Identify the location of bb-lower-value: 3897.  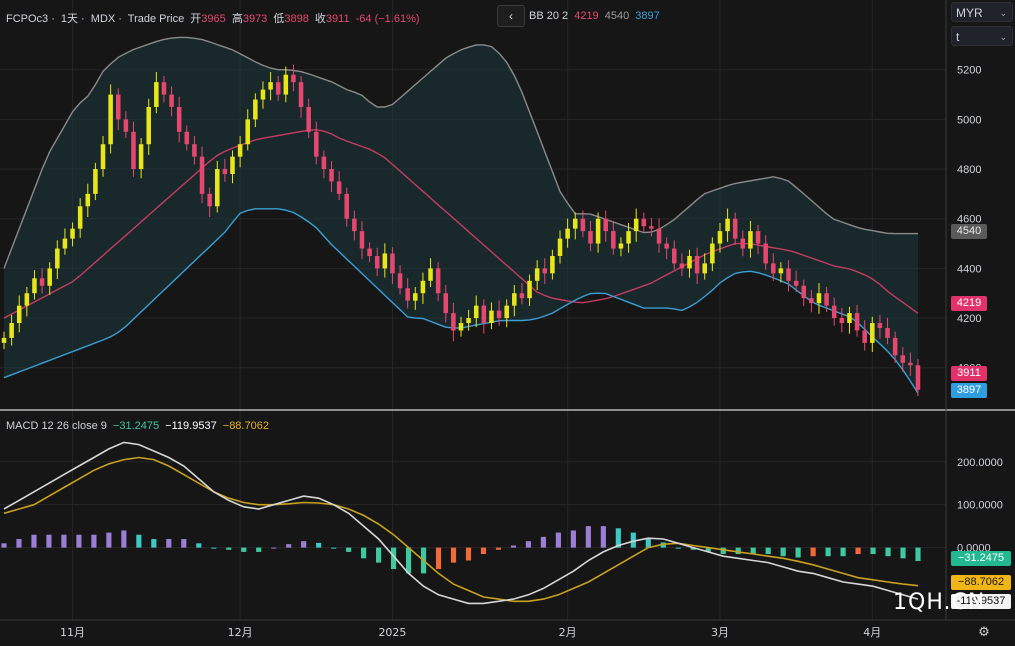
(647, 16).